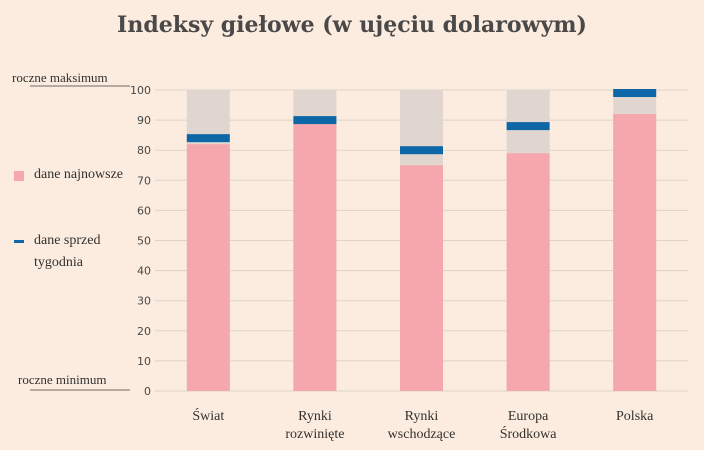 This screenshot has width=704, height=450. What do you see at coordinates (144, 271) in the screenshot?
I see `y-tick-label-40: 40` at bounding box center [144, 271].